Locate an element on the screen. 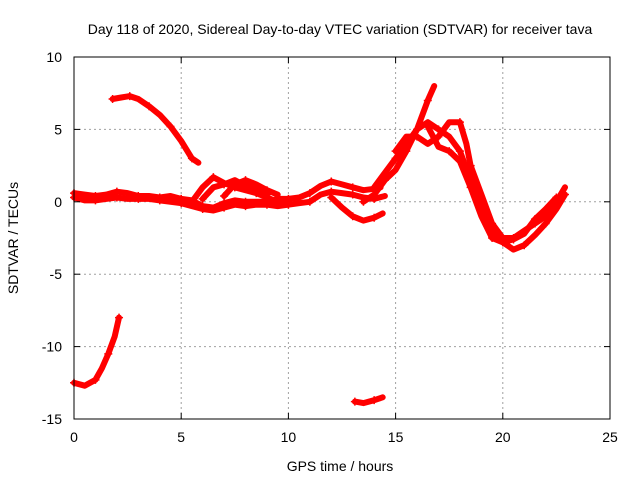 The image size is (640, 480). x-tick-label: 25 is located at coordinates (610, 437).